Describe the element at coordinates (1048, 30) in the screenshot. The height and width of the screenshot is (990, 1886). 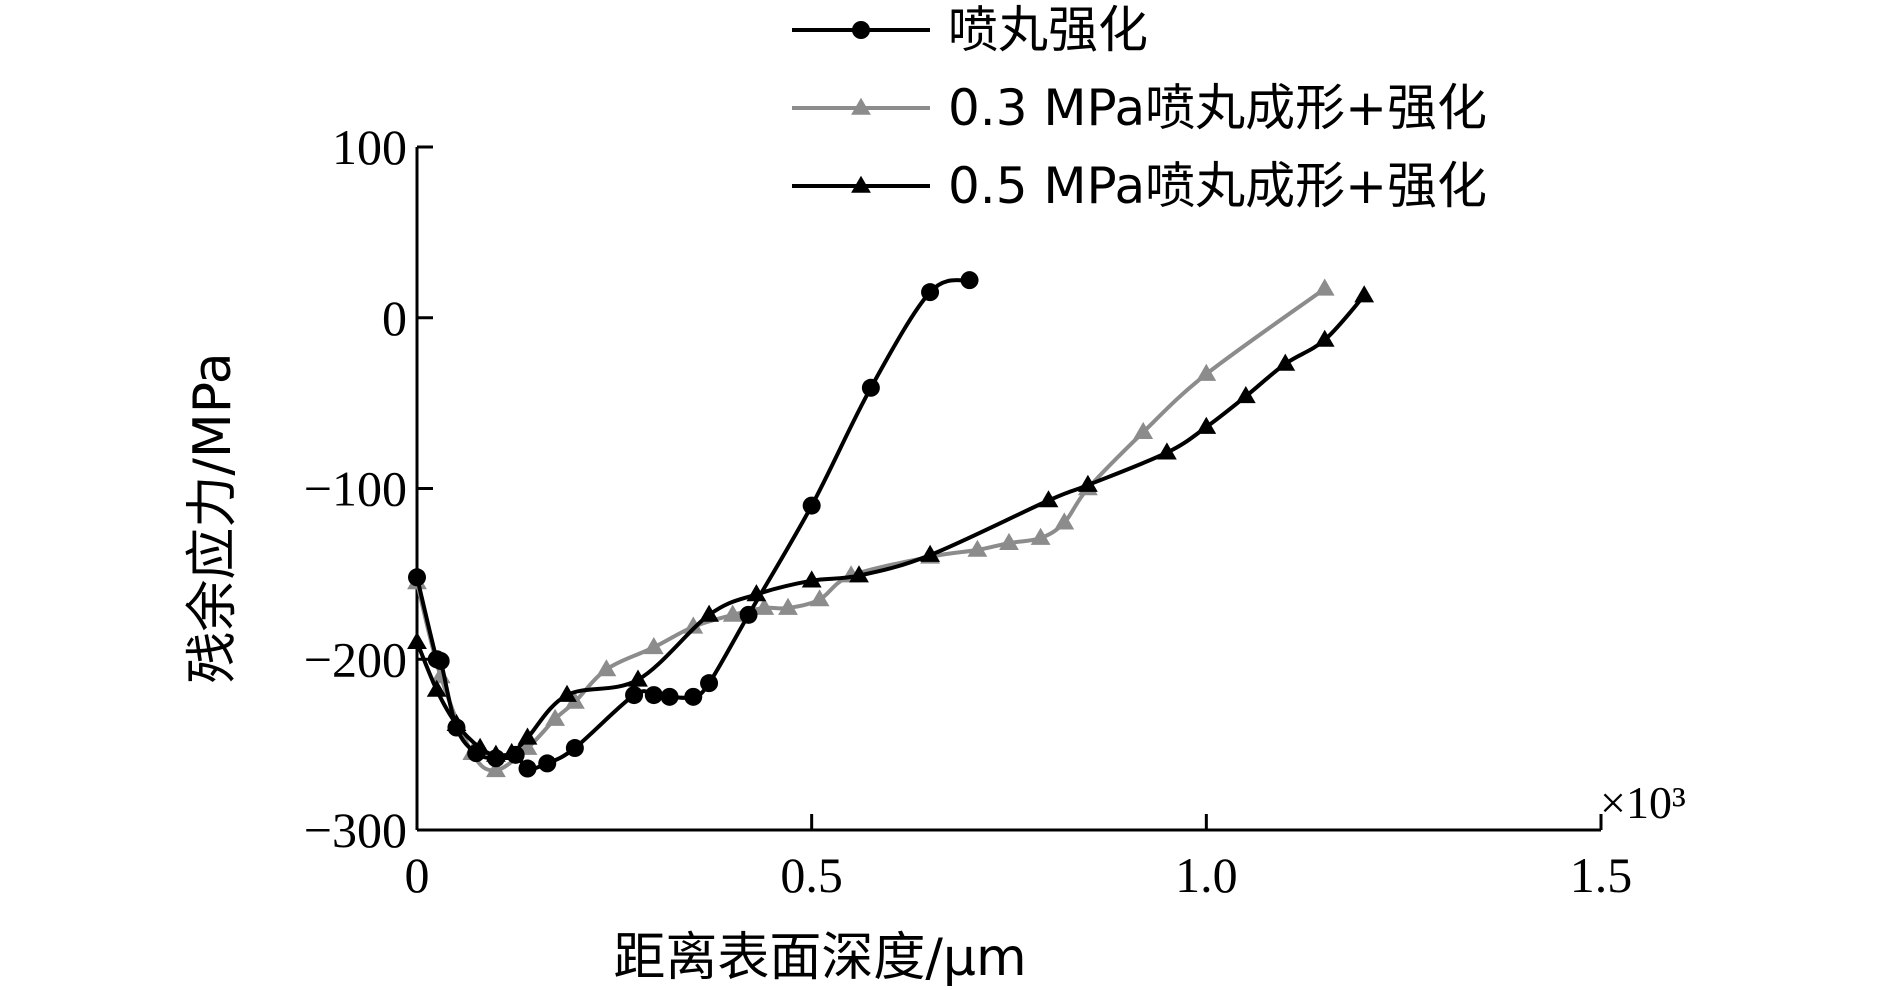
I see `legend-label: 喷丸强化` at that location.